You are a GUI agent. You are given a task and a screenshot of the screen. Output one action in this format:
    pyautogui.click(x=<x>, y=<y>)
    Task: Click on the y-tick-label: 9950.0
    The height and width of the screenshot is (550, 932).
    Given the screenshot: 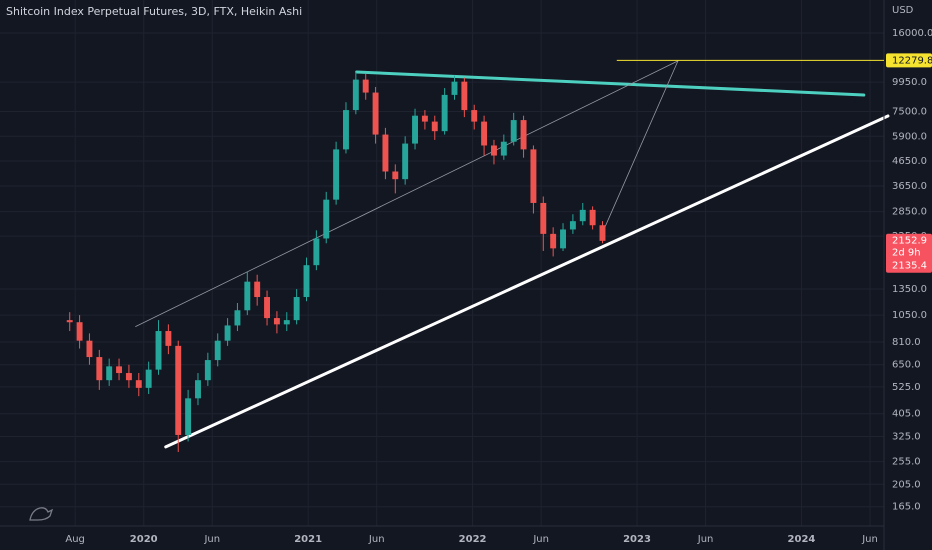 What is the action you would take?
    pyautogui.click(x=909, y=82)
    